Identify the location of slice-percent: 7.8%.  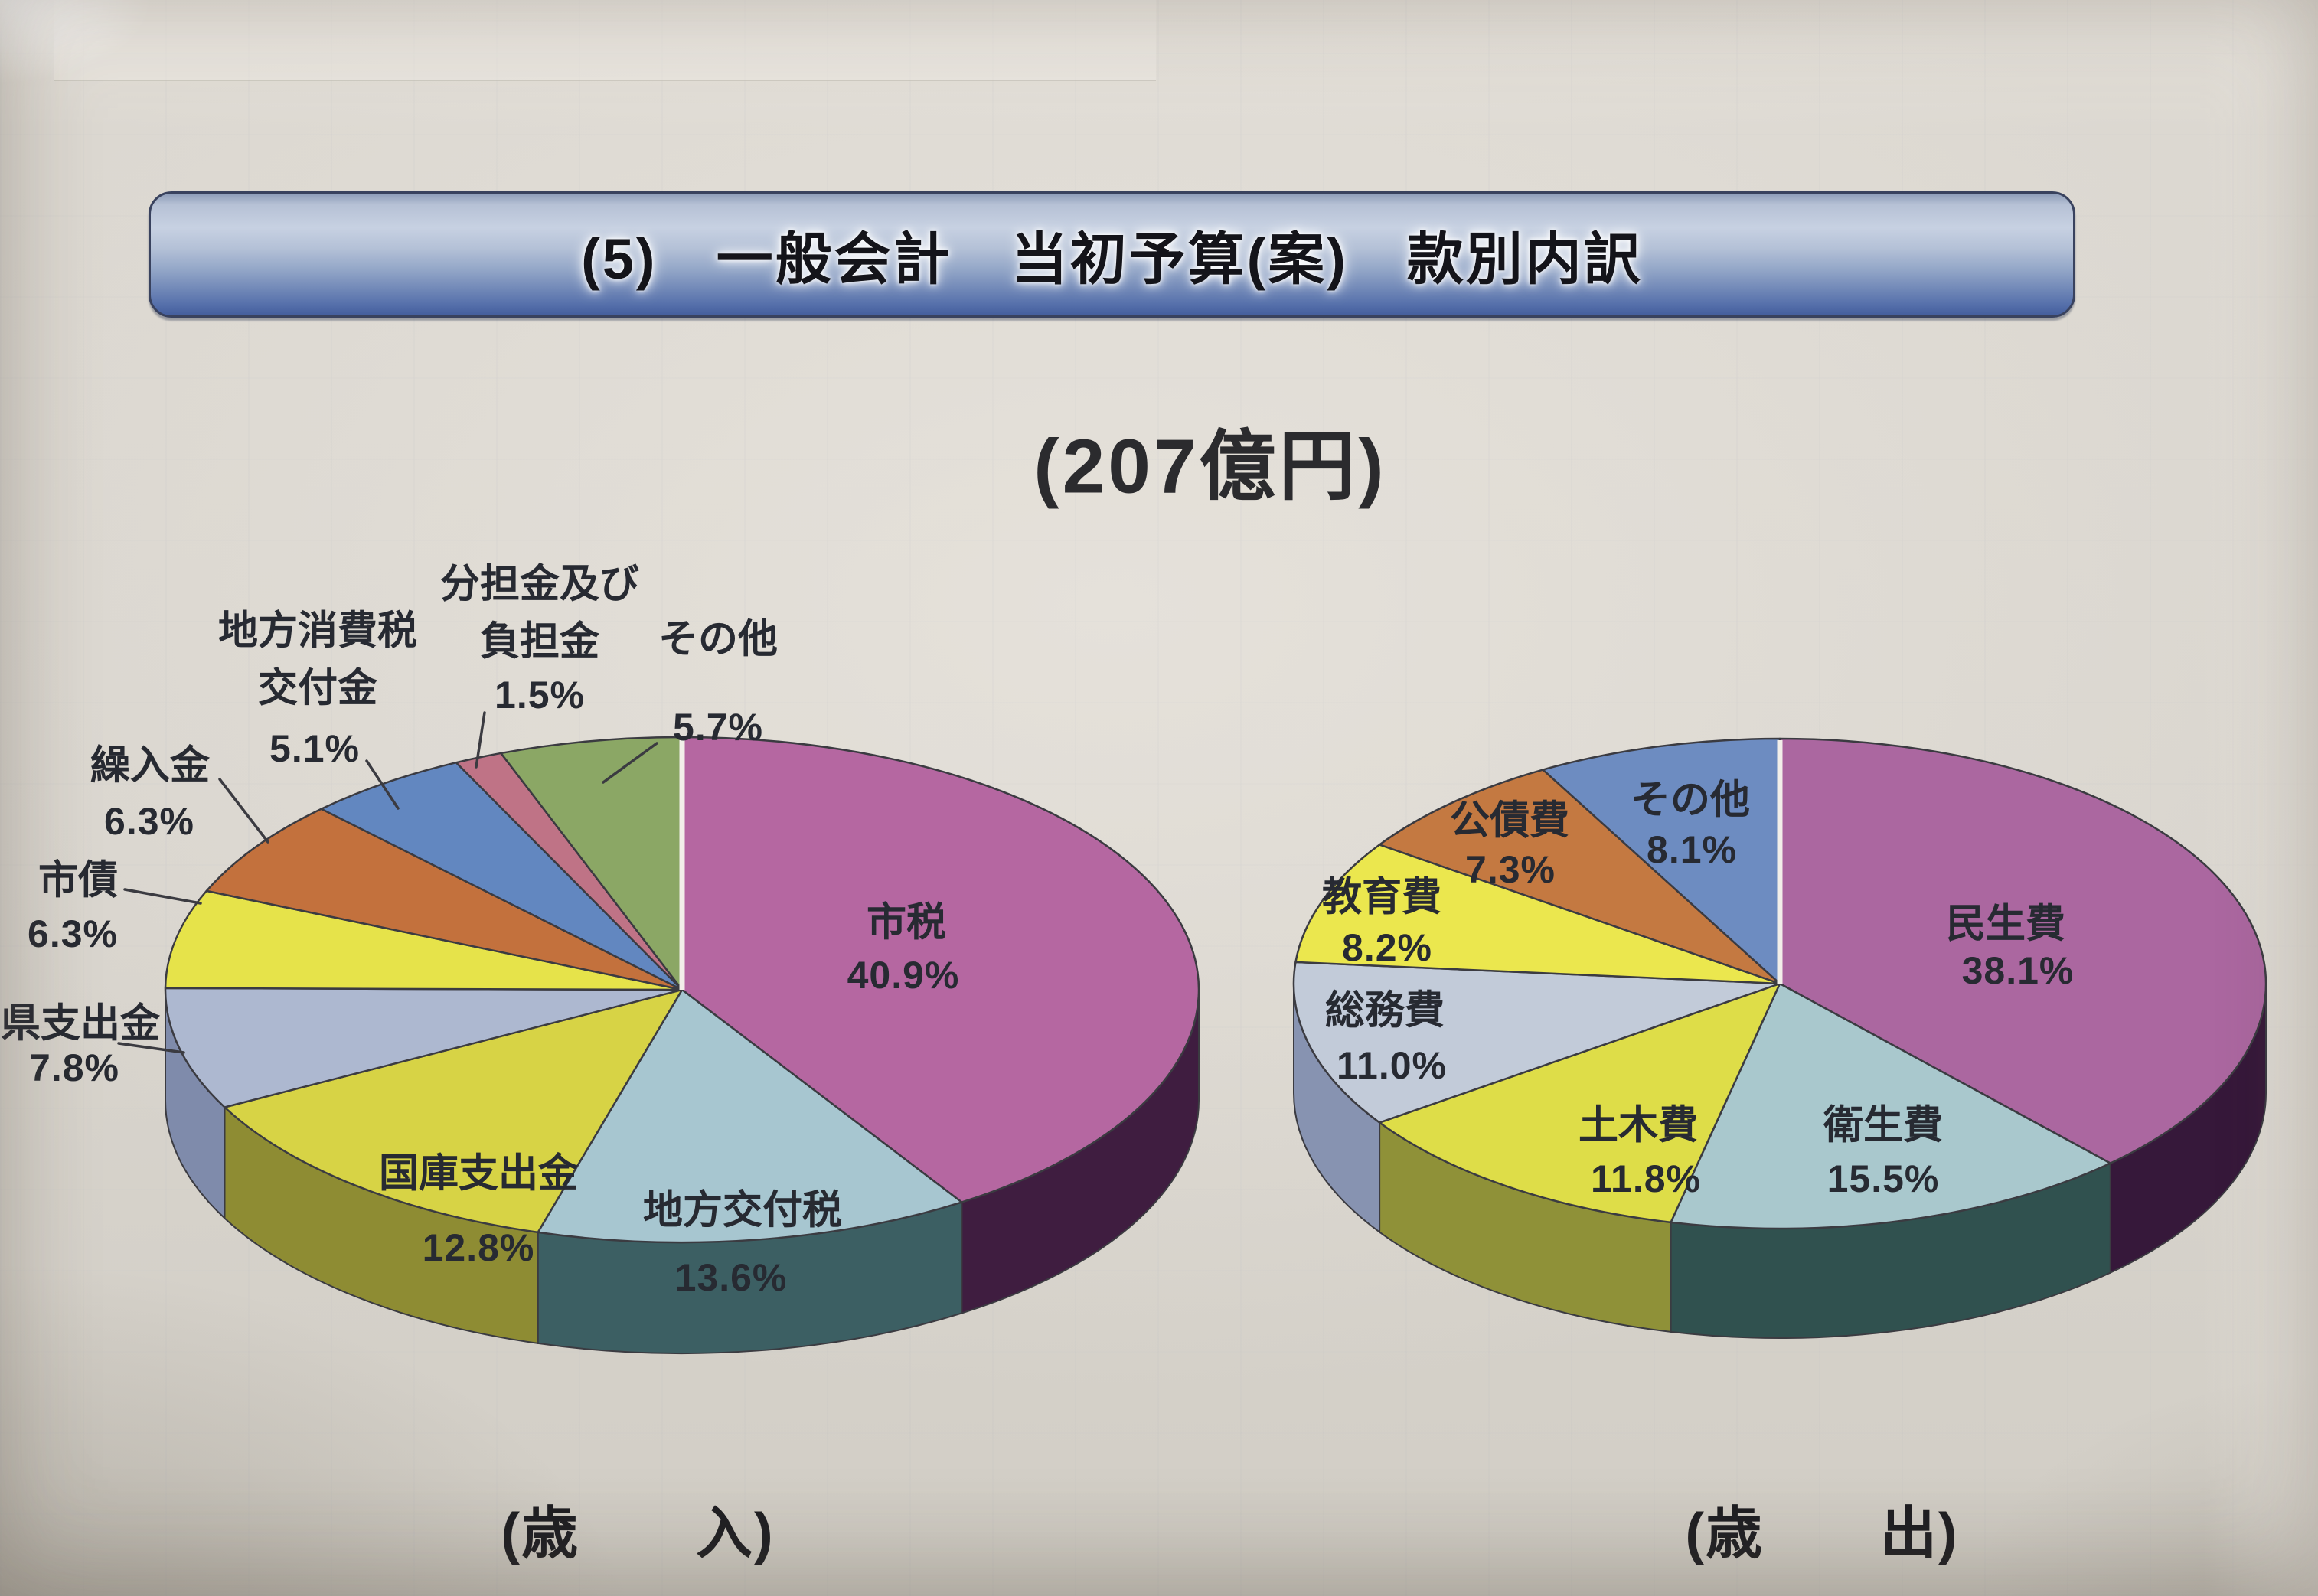
(74, 1067).